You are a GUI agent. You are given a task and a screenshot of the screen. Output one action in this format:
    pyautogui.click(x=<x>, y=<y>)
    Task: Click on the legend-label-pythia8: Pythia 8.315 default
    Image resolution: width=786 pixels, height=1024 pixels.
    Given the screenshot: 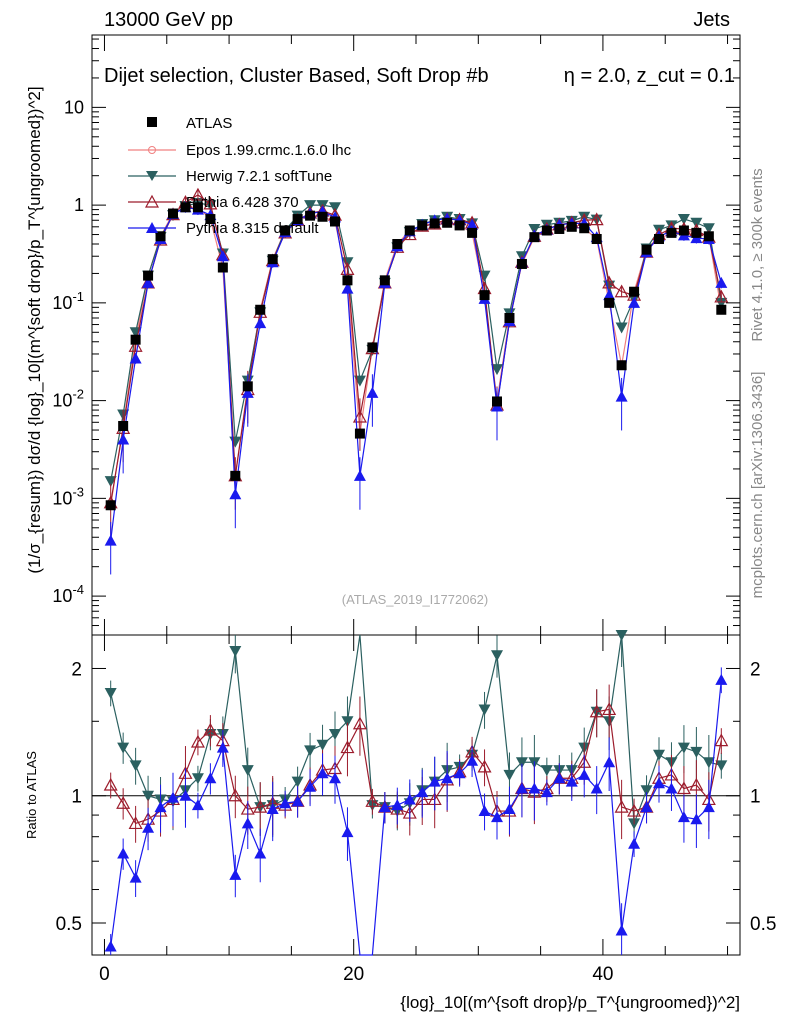 What is the action you would take?
    pyautogui.click(x=252, y=228)
    